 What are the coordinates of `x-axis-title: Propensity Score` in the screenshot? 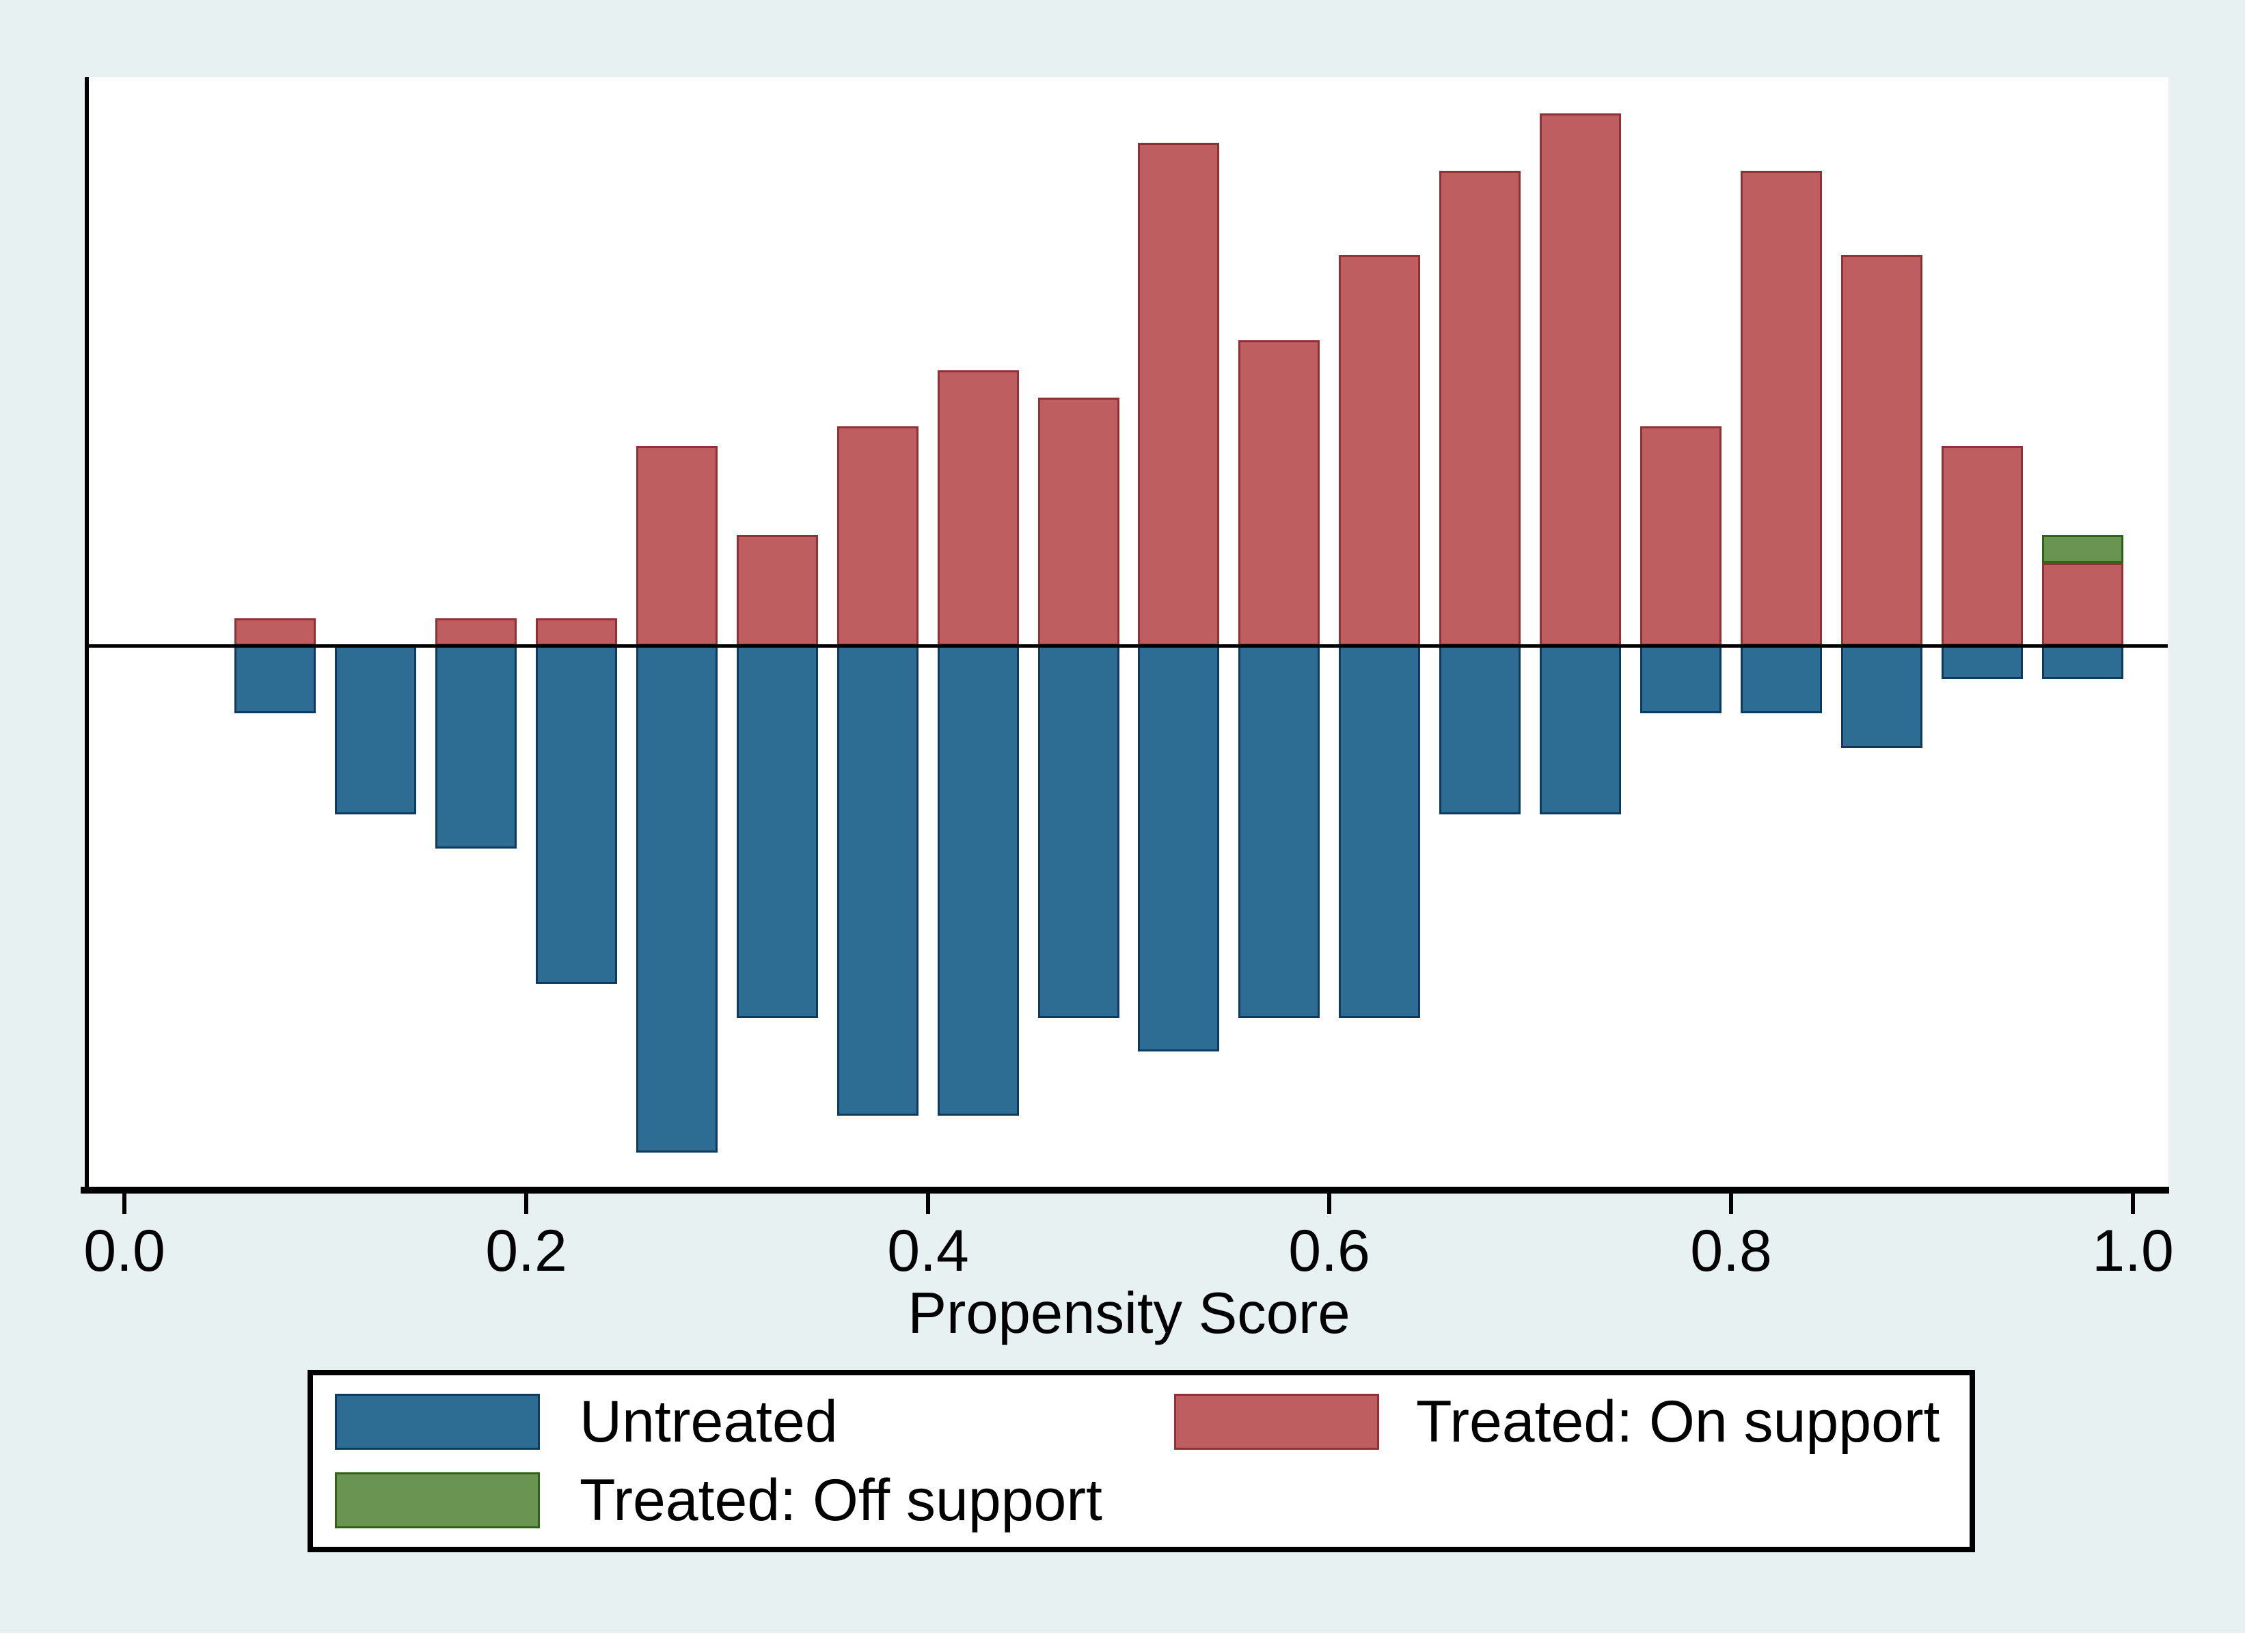 It's located at (1129, 1313).